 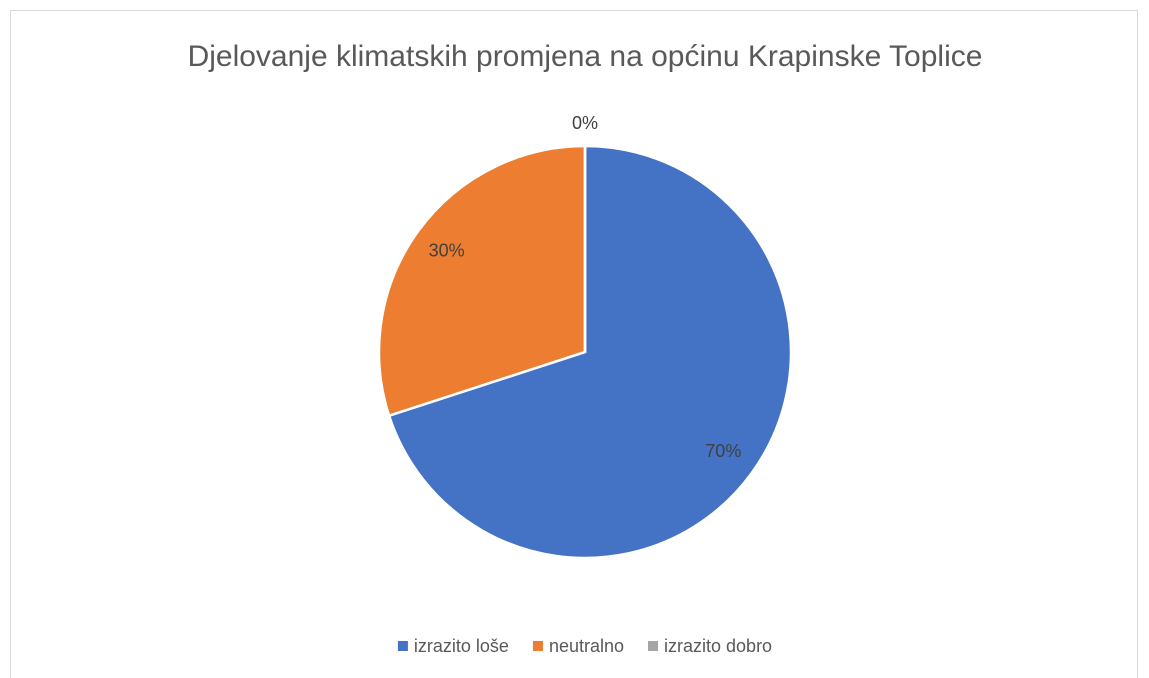 I want to click on pie-slice, so click(x=482, y=281).